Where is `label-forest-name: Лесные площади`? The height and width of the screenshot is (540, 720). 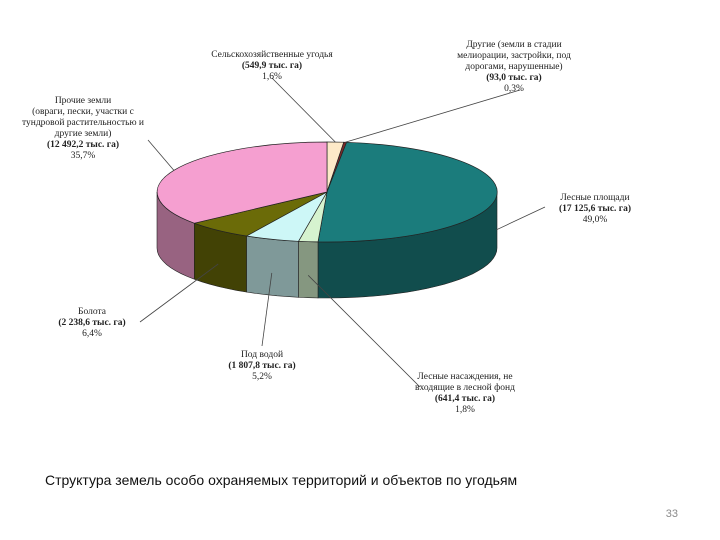
label-forest-name: Лесные площади is located at coordinates (595, 198).